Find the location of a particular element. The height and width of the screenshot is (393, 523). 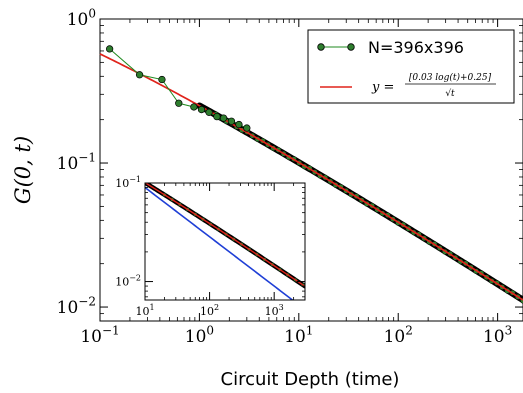

inset-fit-line is located at coordinates (225, 235).